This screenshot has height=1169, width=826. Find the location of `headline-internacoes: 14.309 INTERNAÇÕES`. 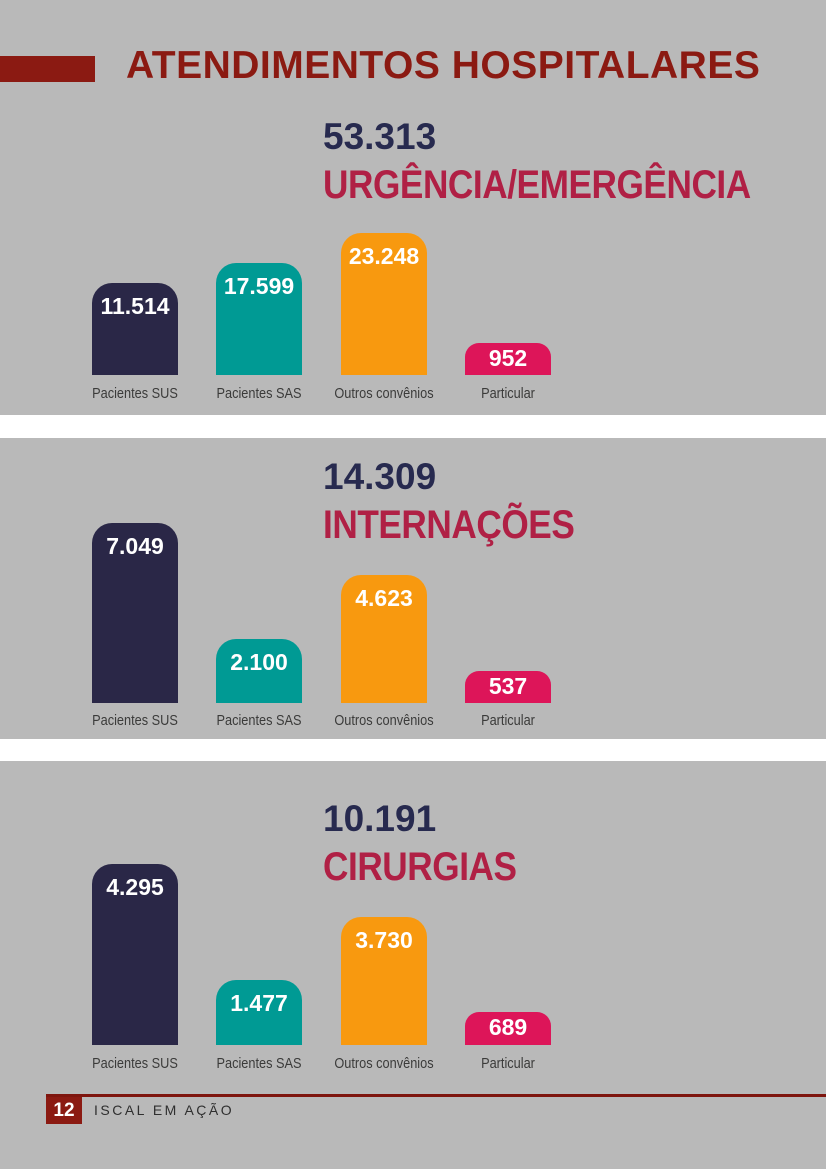

headline-internacoes: 14.309 INTERNAÇÕES is located at coordinates (466, 501).